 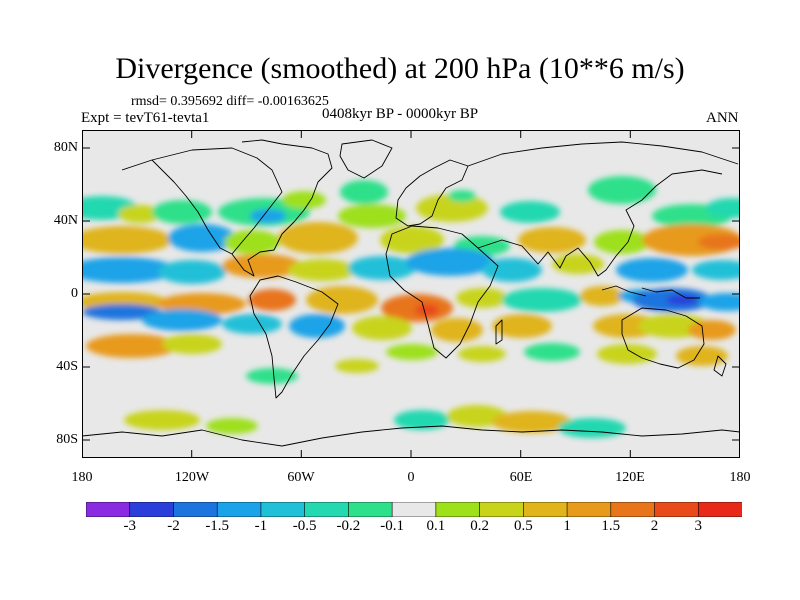 What do you see at coordinates (720, 366) in the screenshot?
I see `new-zealand-coast` at bounding box center [720, 366].